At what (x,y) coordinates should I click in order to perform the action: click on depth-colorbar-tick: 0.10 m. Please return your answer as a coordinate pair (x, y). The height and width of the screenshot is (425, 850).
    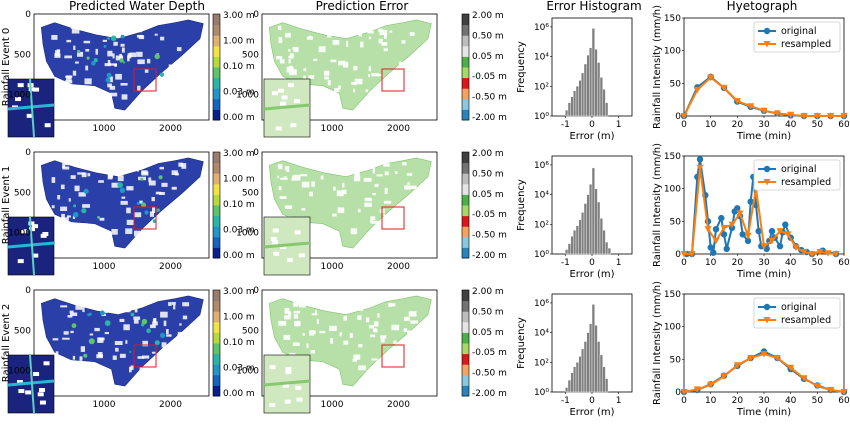
    Looking at the image, I should click on (239, 205).